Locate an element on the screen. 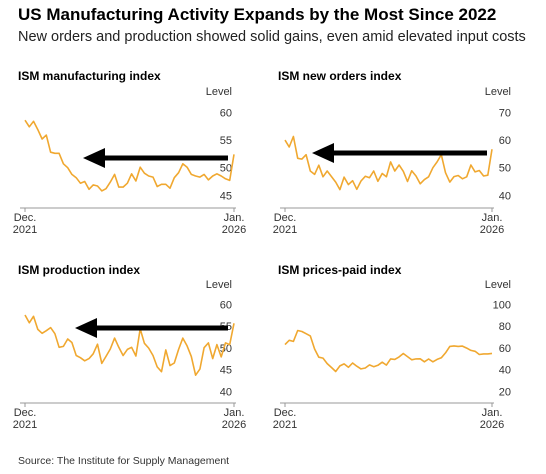 The width and height of the screenshot is (546, 474). panel-title: ISM manufacturing index is located at coordinates (89, 76).